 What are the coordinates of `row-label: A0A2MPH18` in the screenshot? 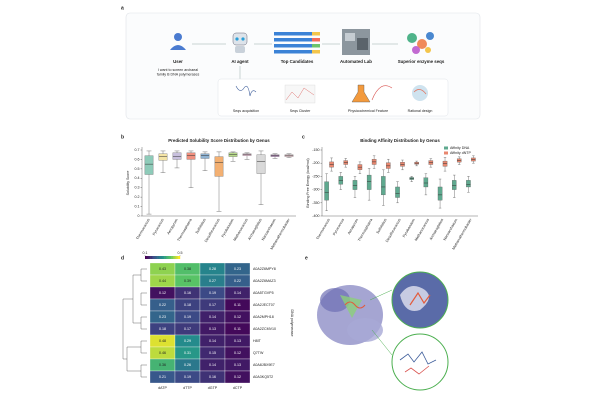 It's located at (263, 317).